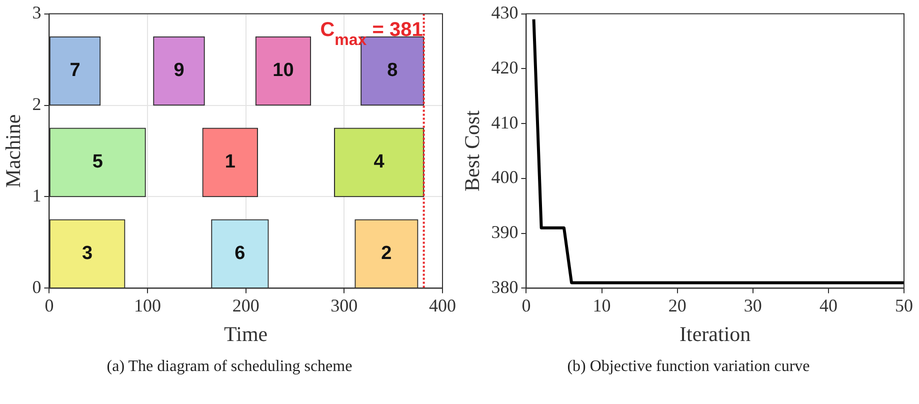  Describe the element at coordinates (87, 253) in the screenshot. I see `series-label: 3` at that location.